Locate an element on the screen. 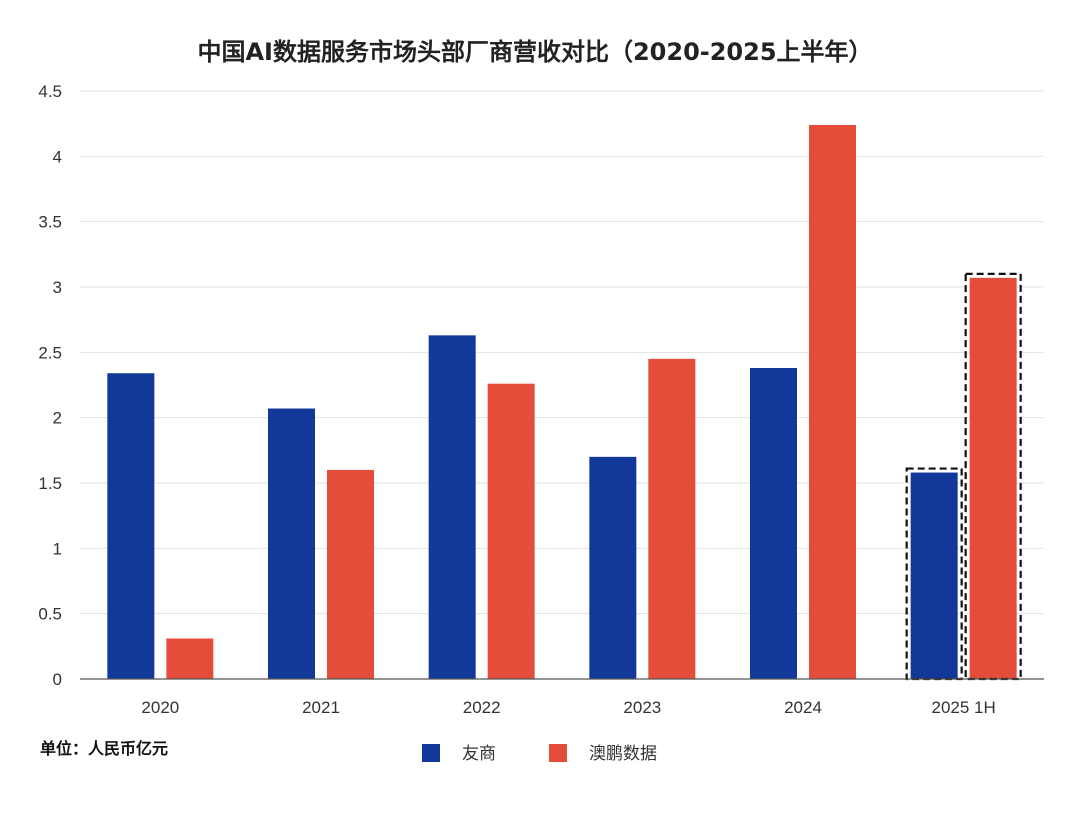 The width and height of the screenshot is (1080, 814). y-tick-label: 1.5 is located at coordinates (50, 483).